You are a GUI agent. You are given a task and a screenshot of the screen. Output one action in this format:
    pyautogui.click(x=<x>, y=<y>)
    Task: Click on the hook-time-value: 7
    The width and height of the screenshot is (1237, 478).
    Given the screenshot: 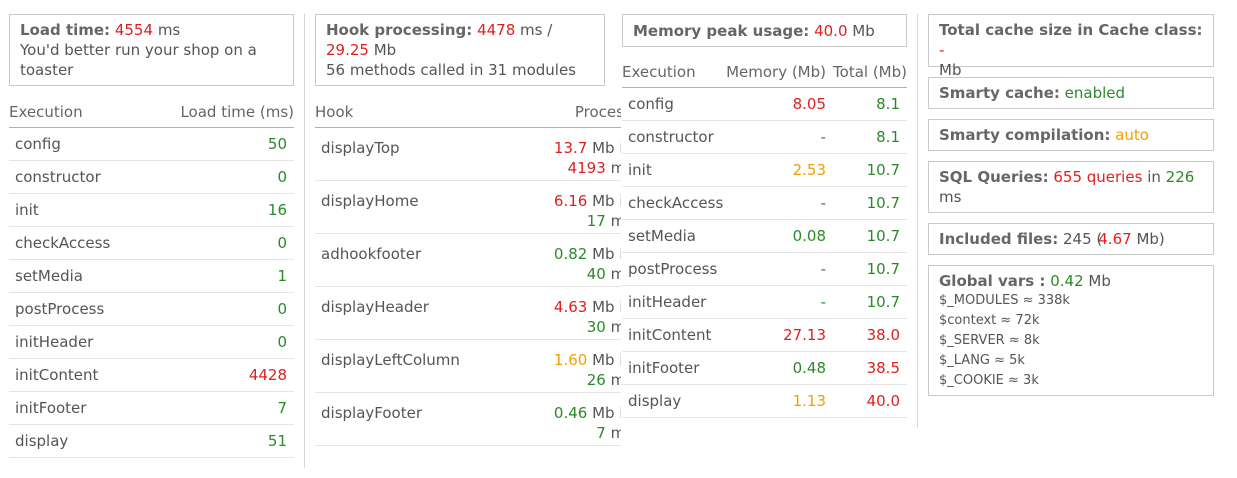 What is the action you would take?
    pyautogui.click(x=601, y=433)
    